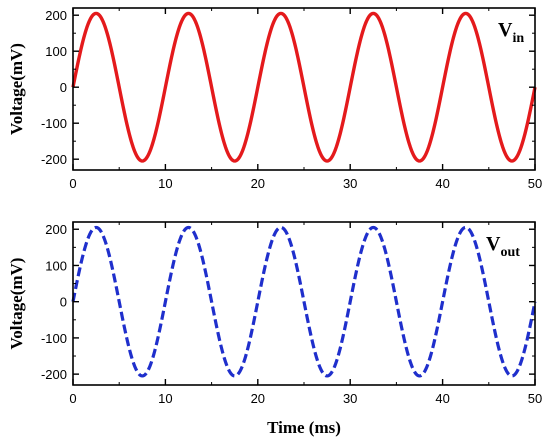 This screenshot has height=443, width=550. Describe the element at coordinates (518, 38) in the screenshot. I see `legend-sub-text: in` at that location.